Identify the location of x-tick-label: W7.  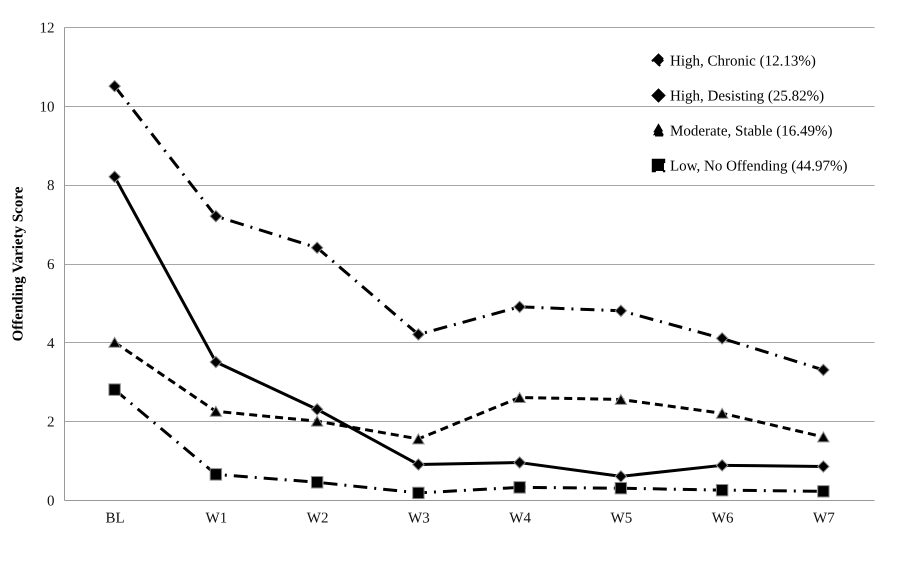
(824, 518).